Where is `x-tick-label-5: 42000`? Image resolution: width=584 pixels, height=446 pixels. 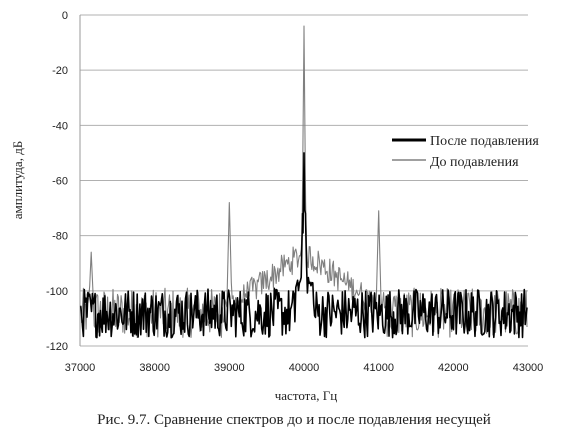
x-tick-label-5: 42000 is located at coordinates (453, 368).